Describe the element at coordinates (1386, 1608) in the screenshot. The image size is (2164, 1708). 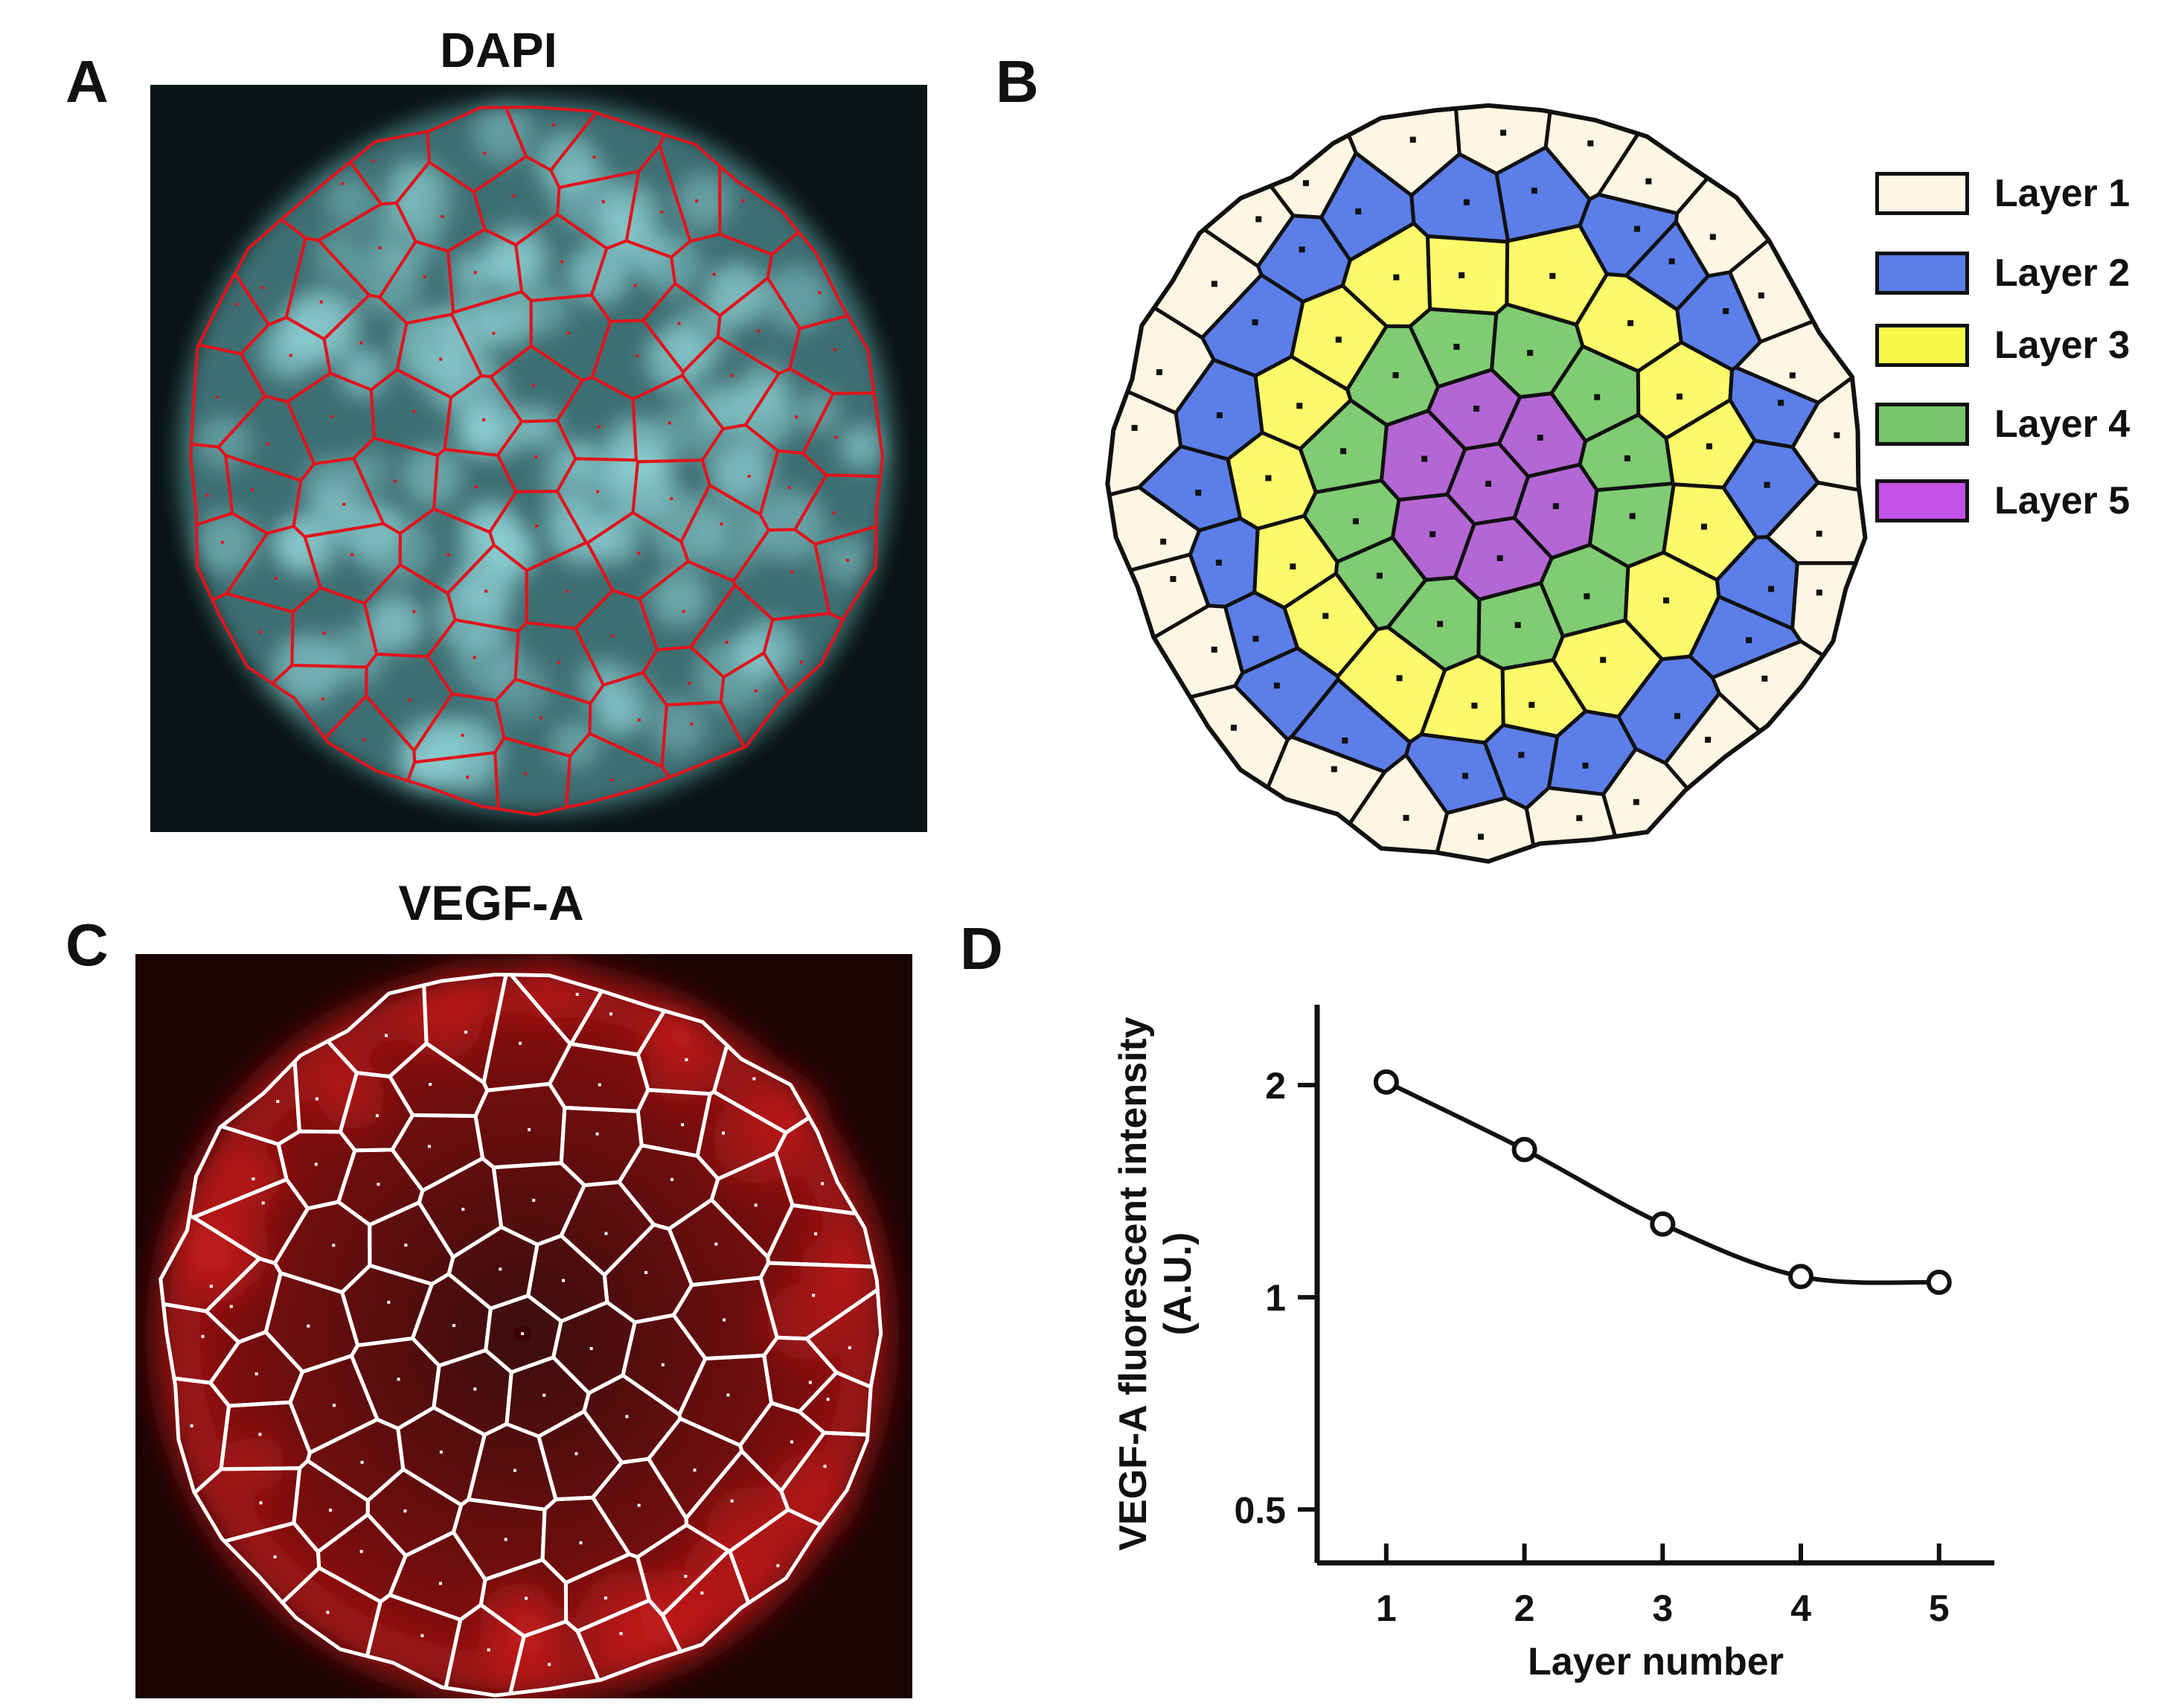
I see `x-tick-label: 1` at that location.